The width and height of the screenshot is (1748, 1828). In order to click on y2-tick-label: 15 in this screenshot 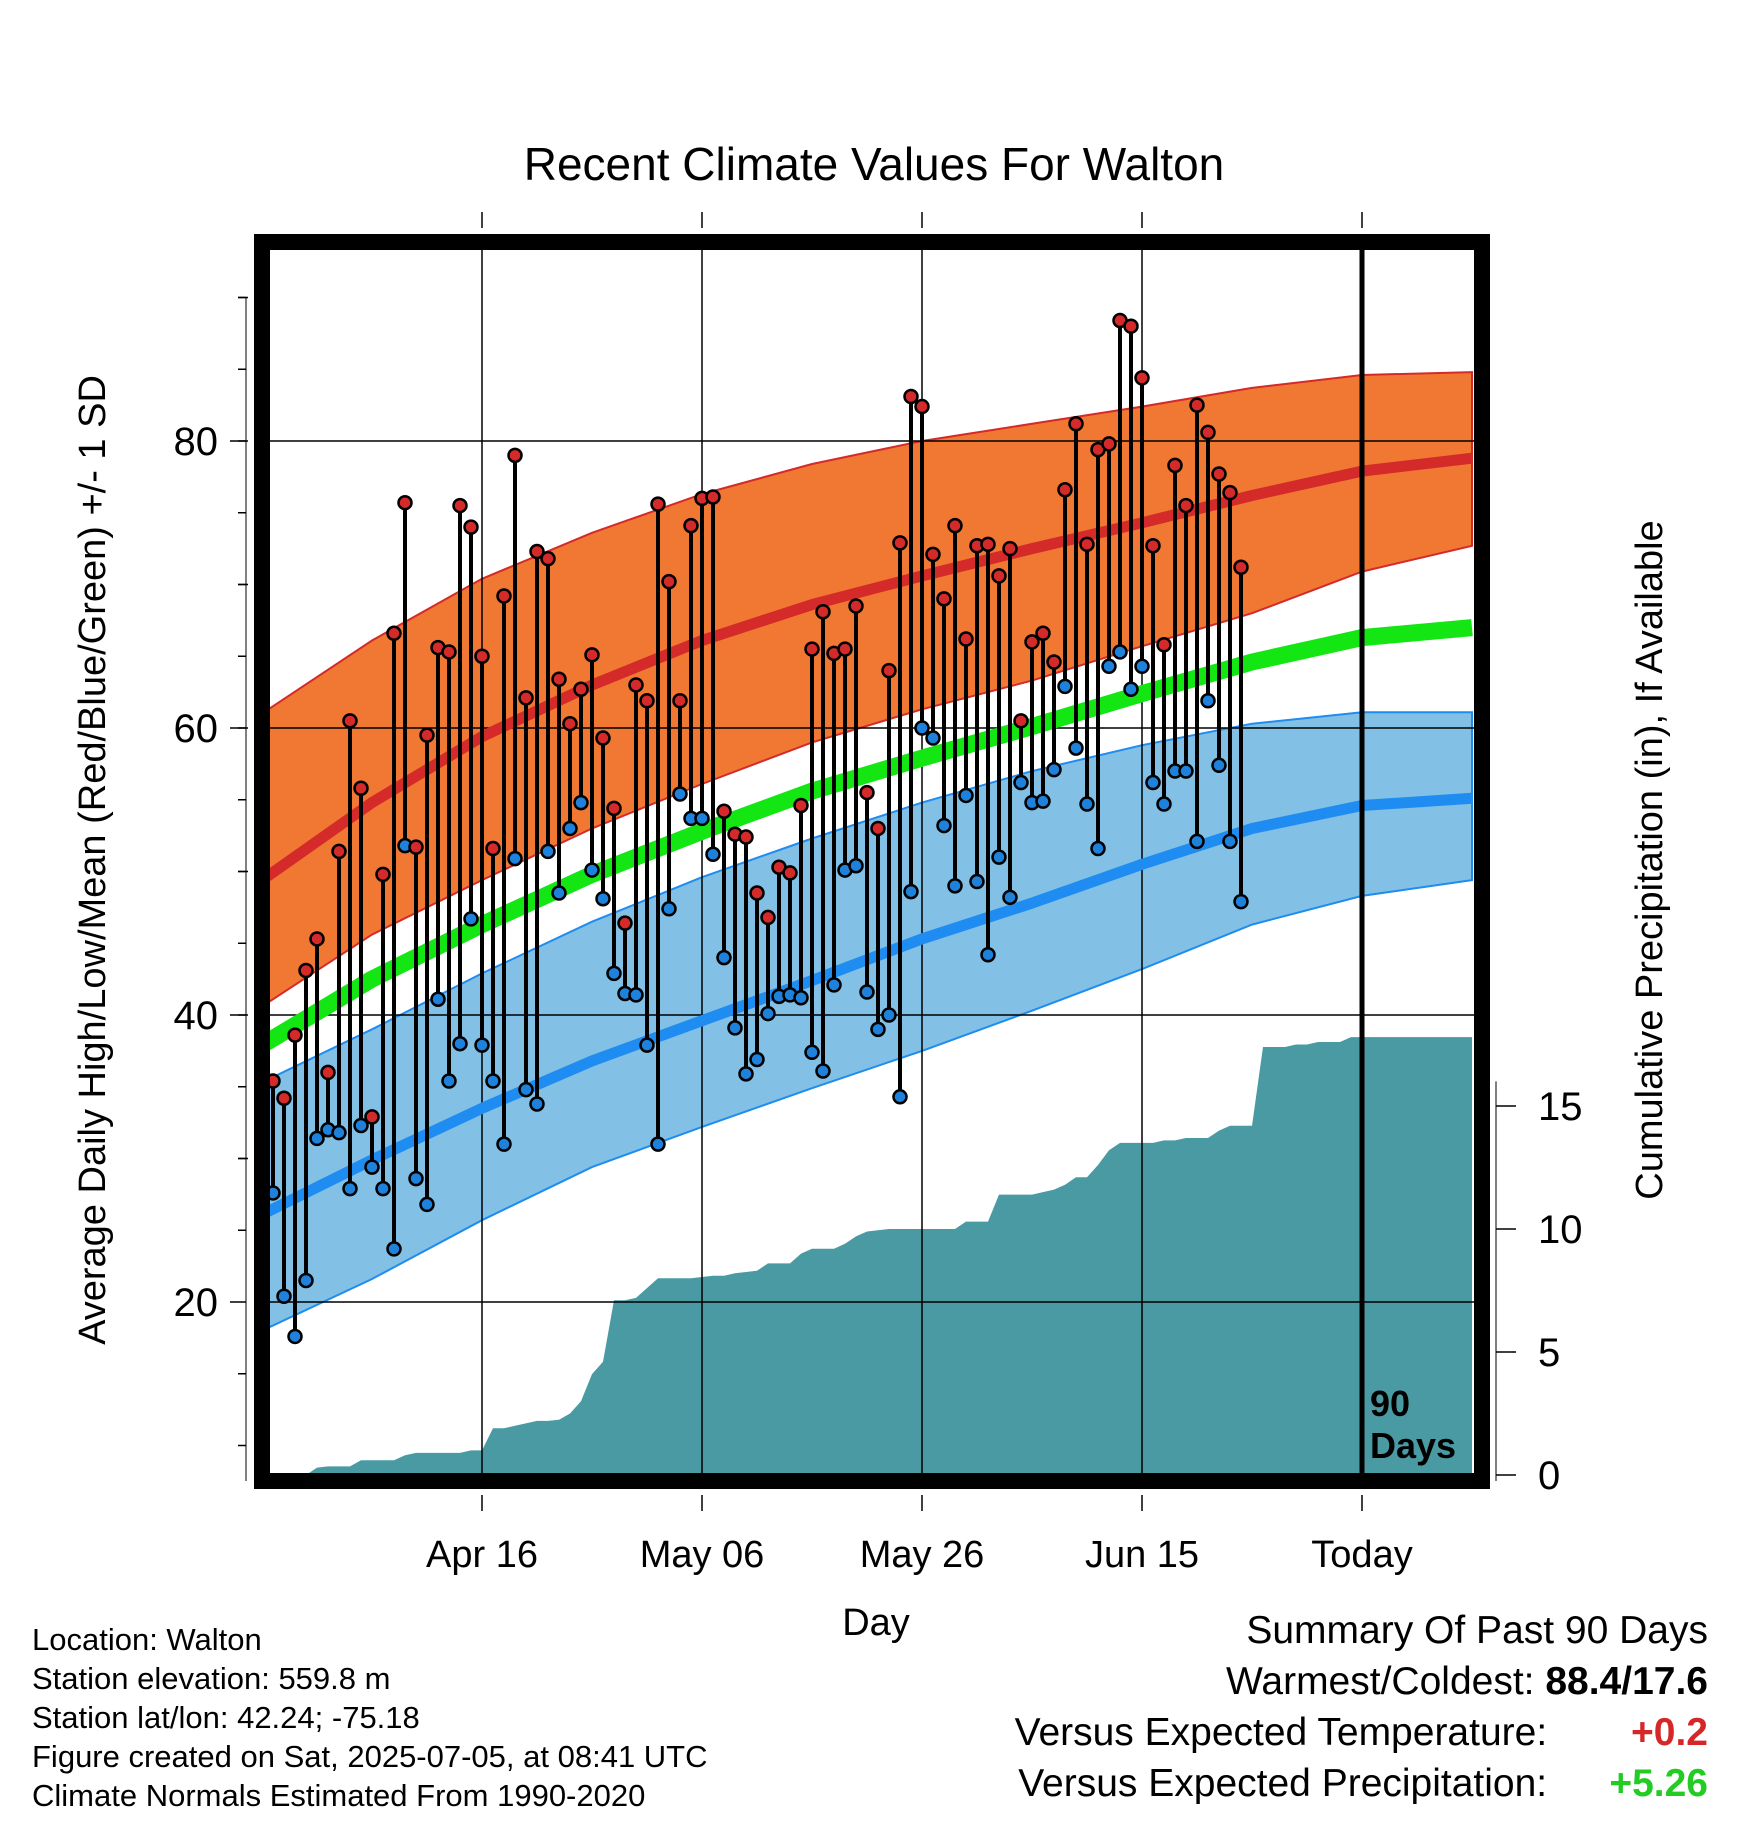, I will do `click(1560, 1107)`.